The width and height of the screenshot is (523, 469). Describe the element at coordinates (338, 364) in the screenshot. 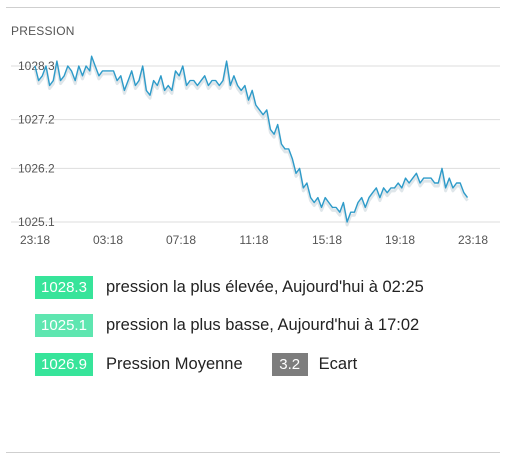

I see `pressure-gap-label: Ecart` at that location.